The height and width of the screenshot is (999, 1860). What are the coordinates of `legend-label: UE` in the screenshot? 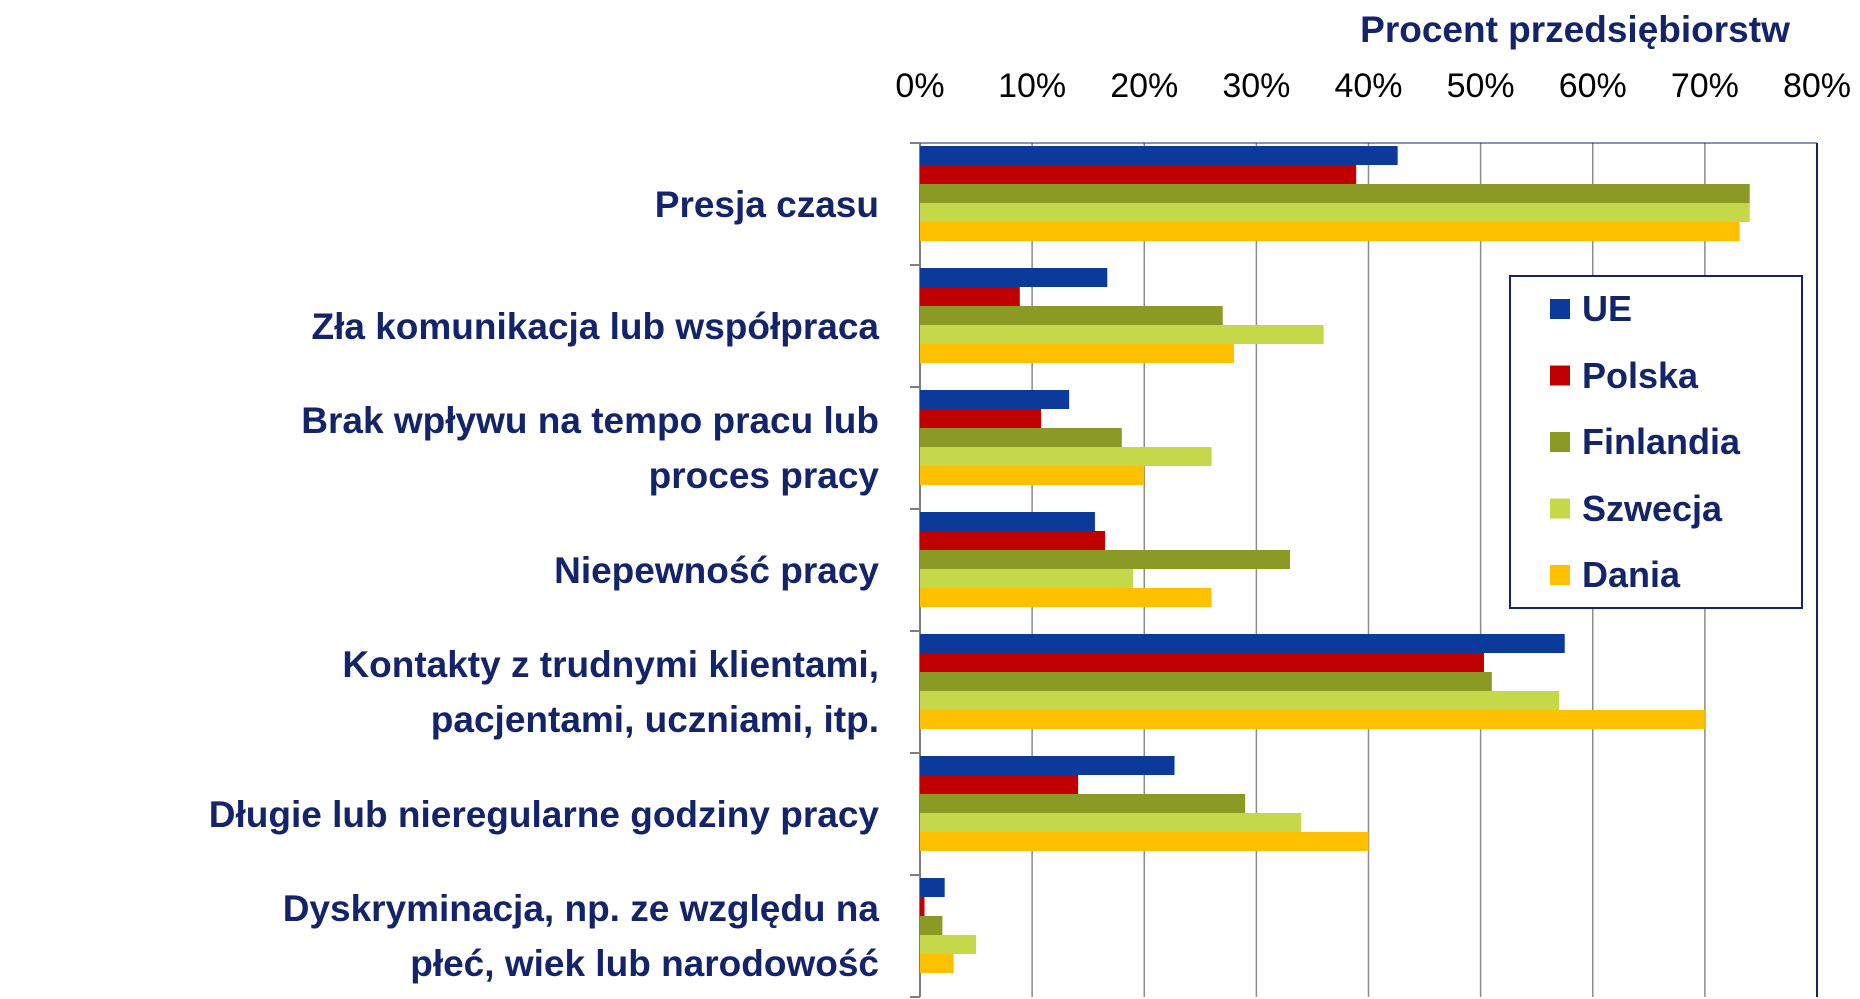 It's located at (1607, 308).